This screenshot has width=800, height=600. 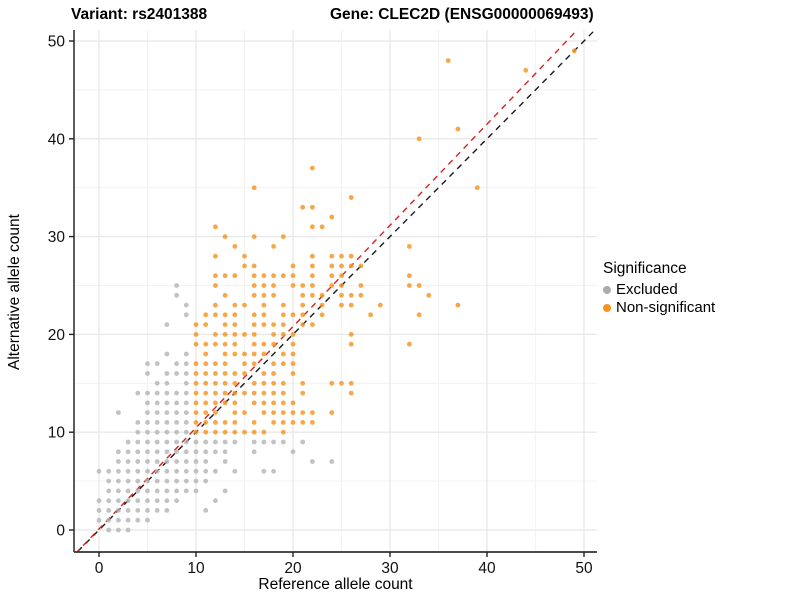 I want to click on legend-item-label: Excluded, so click(x=647, y=289).